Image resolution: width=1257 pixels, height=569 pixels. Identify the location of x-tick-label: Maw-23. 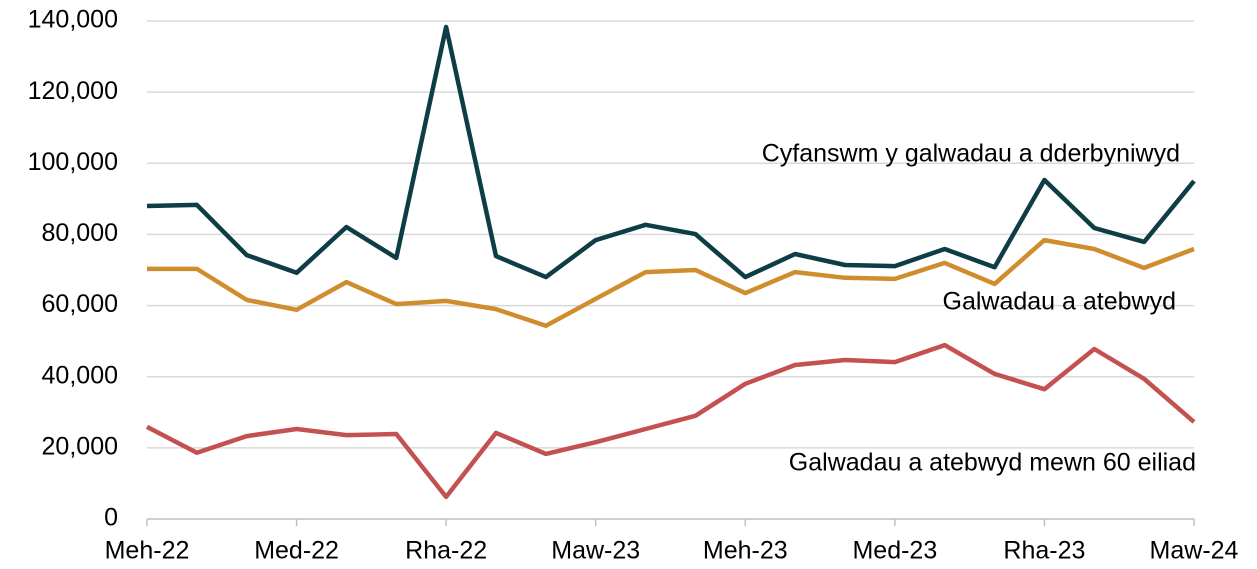
(595, 551).